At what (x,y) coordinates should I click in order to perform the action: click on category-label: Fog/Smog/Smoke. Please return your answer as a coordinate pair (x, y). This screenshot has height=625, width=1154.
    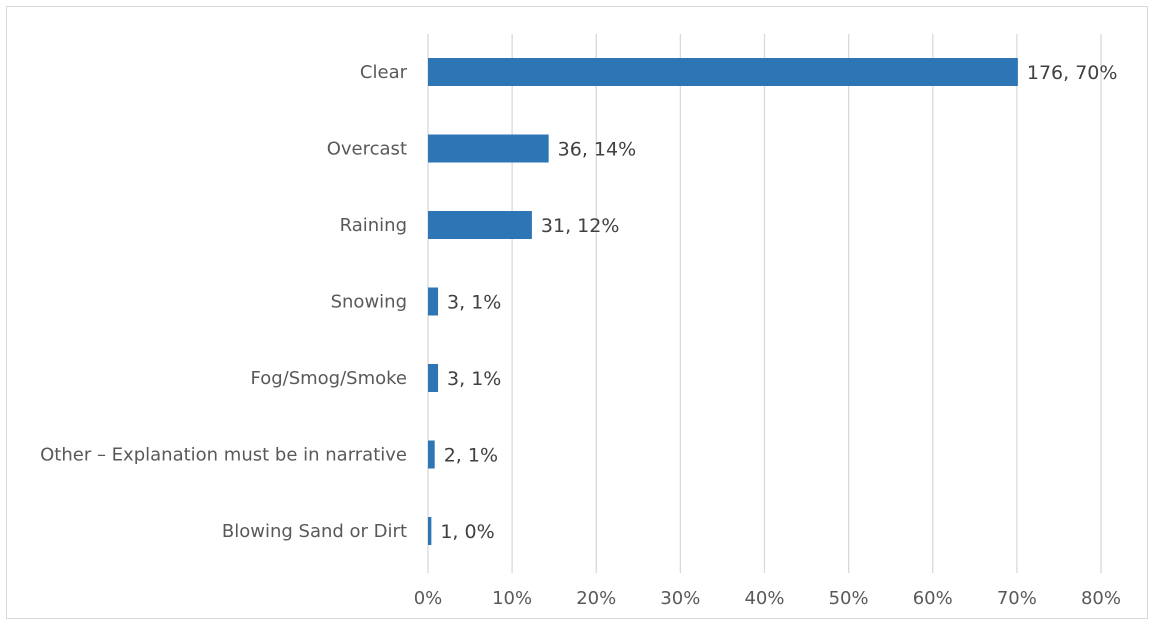
    Looking at the image, I should click on (328, 378).